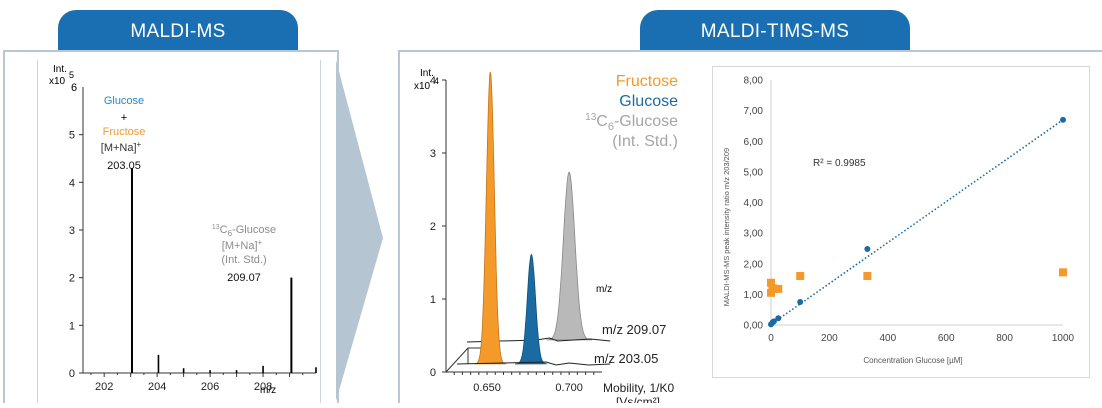  I want to click on ms-x-tick-label: 208, so click(263, 387).